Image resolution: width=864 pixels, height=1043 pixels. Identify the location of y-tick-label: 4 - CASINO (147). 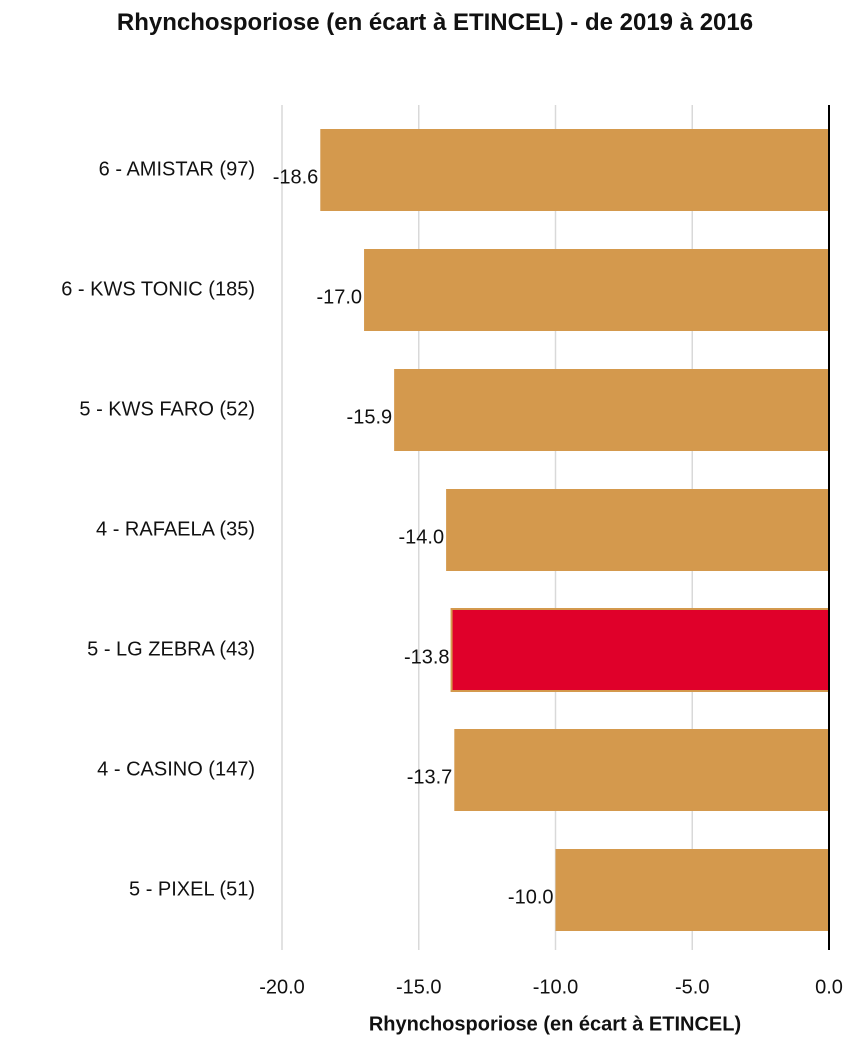
(176, 769).